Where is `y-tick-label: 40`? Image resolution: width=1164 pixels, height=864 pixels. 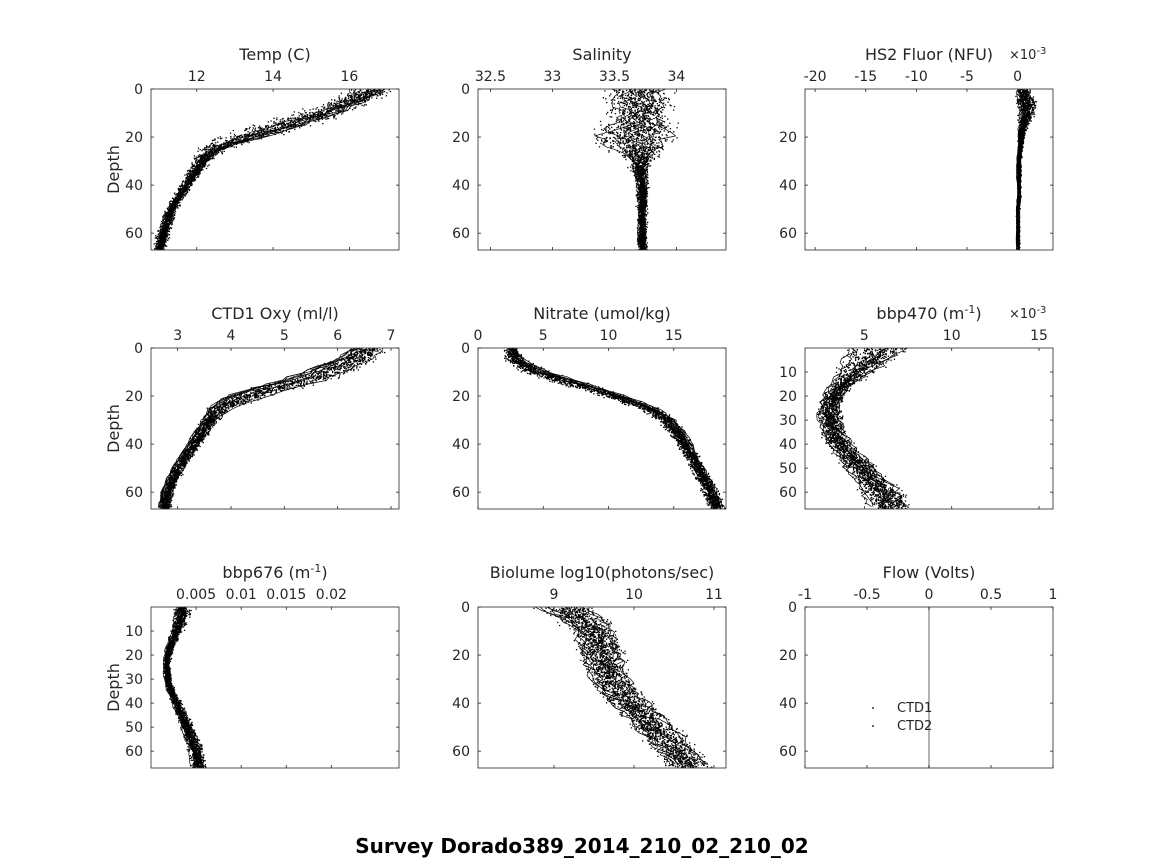
y-tick-label: 40 is located at coordinates (134, 186).